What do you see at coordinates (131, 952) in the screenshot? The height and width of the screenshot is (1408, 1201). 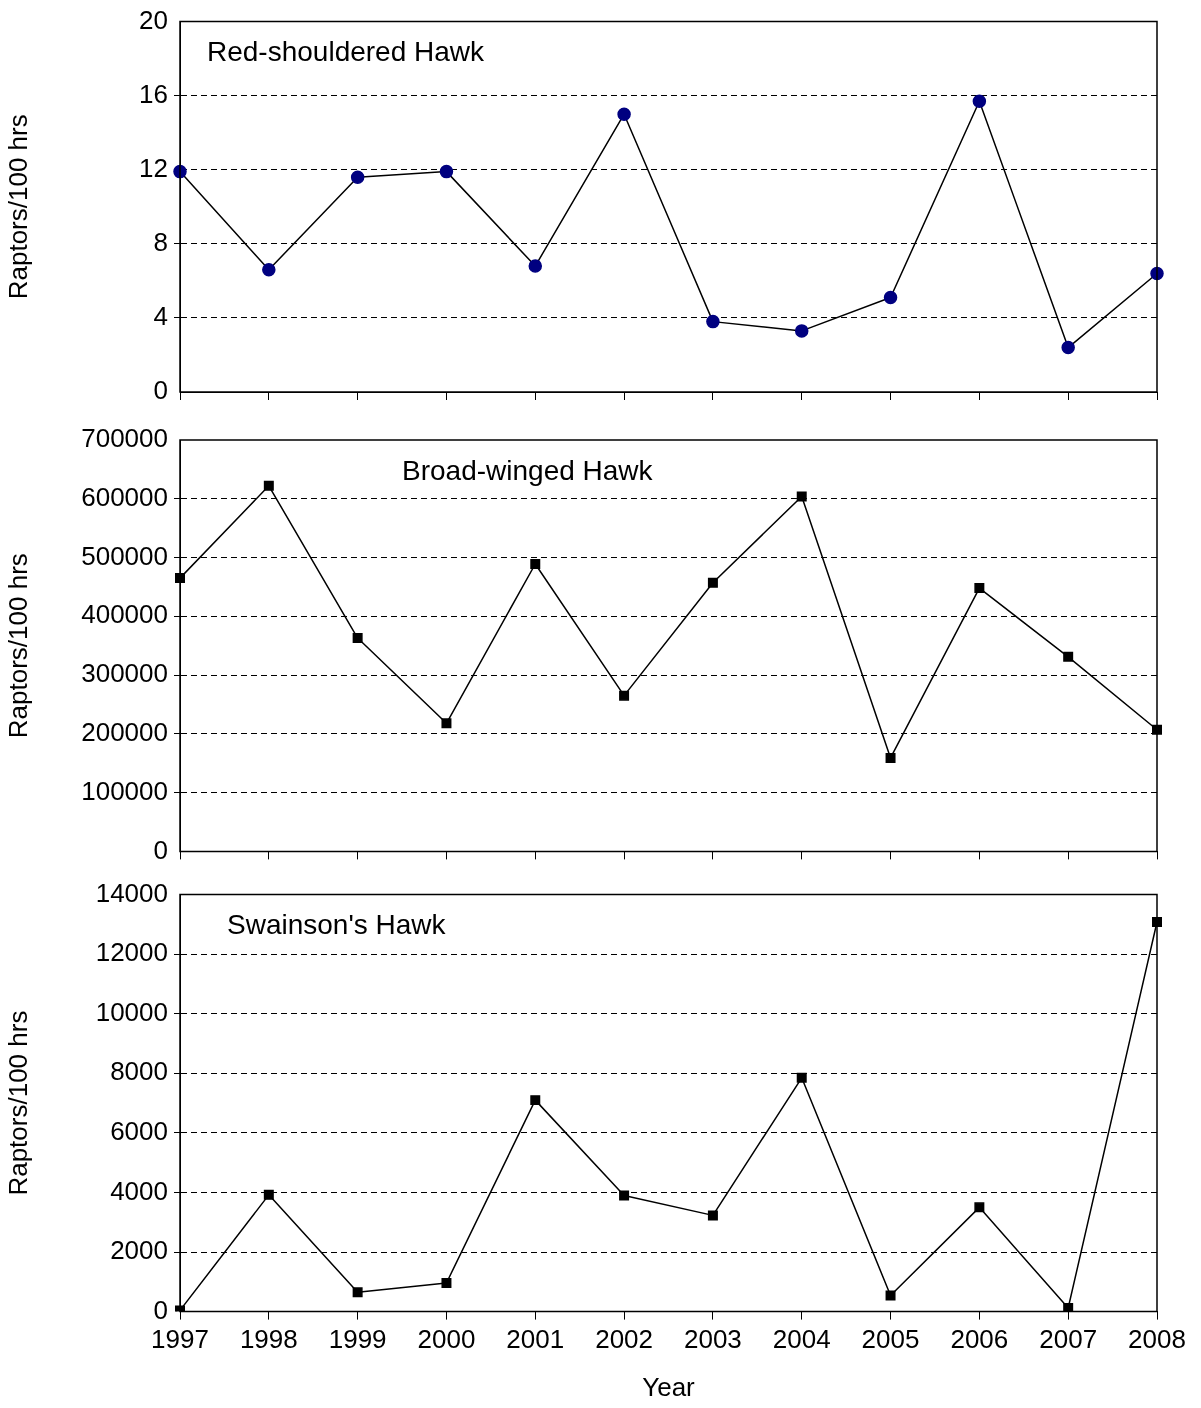 I see `y-tick-label: 12000` at bounding box center [131, 952].